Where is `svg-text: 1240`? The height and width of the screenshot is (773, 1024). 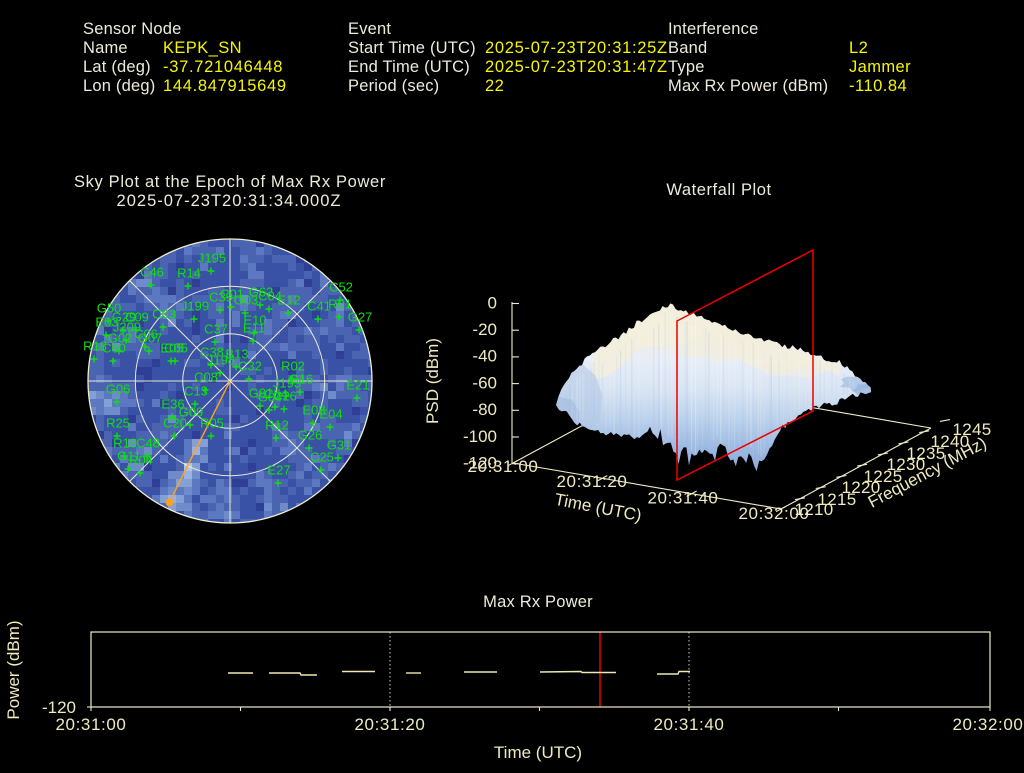 svg-text: 1240 is located at coordinates (949, 441).